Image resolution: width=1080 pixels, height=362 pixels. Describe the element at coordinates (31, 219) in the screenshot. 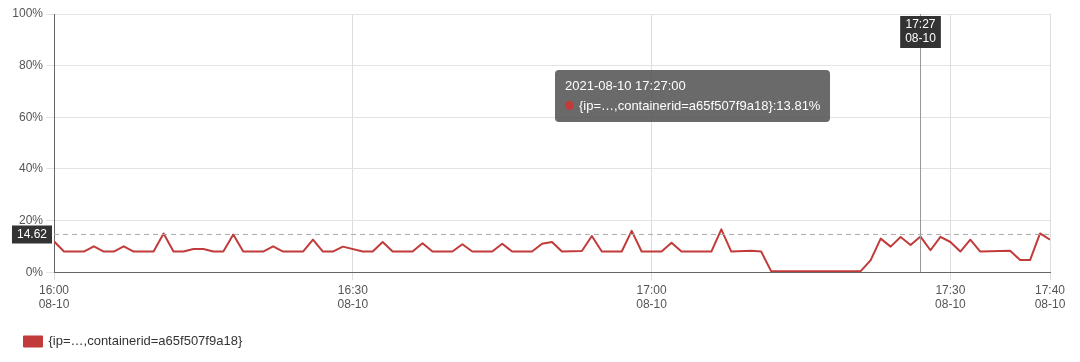

I see `y-tick-label: 20%` at that location.